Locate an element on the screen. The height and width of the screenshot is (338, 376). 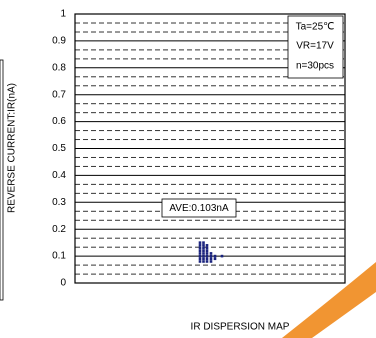
y-tick-label: 0.7 is located at coordinates (59, 94).